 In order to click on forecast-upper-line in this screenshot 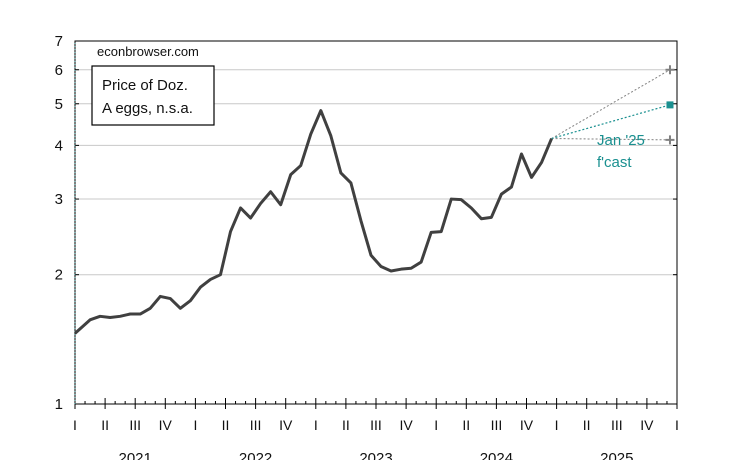, I will do `click(611, 104)`.